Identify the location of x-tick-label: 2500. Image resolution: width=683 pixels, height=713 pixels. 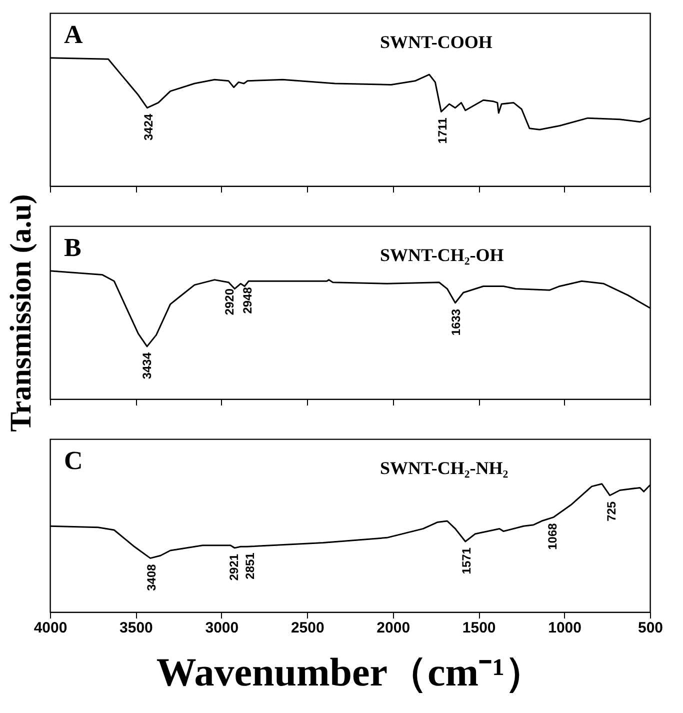
(307, 628).